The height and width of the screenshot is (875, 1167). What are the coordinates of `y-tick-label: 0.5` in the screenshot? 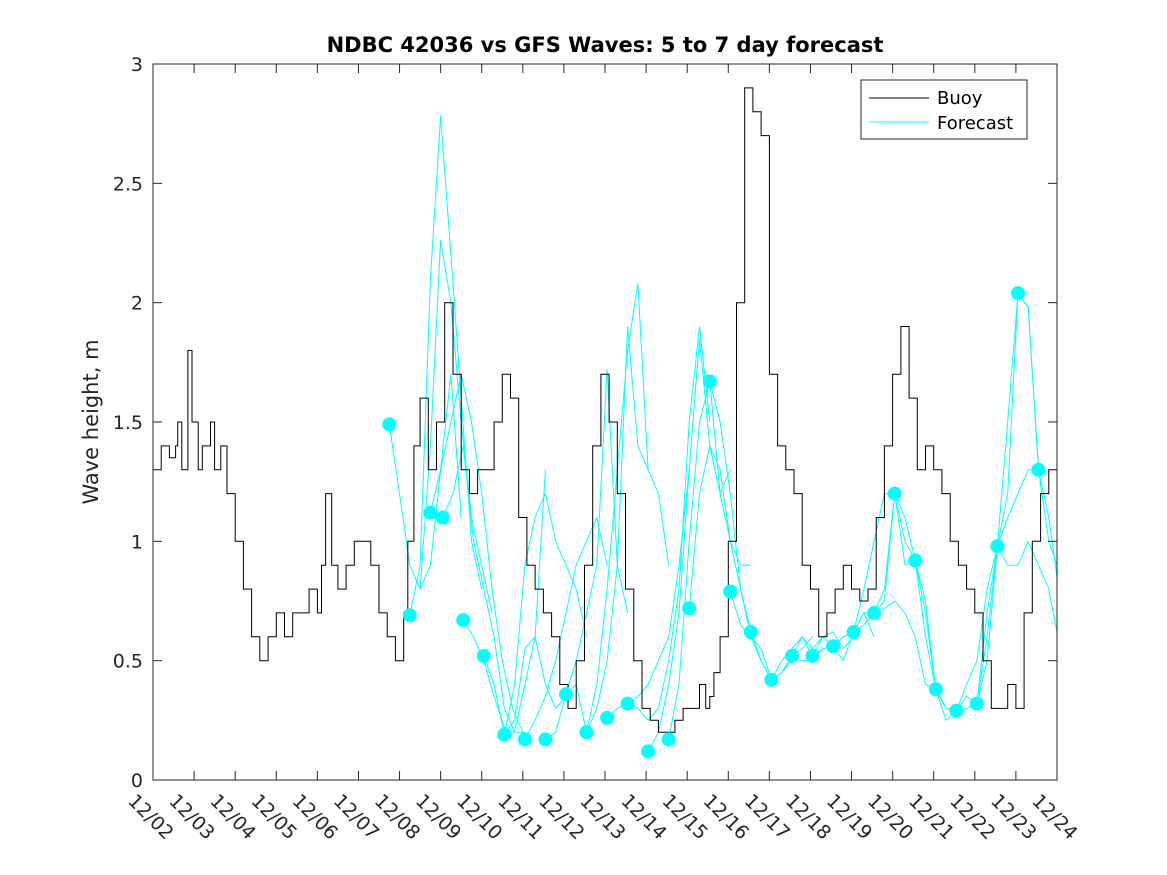 It's located at (128, 662).